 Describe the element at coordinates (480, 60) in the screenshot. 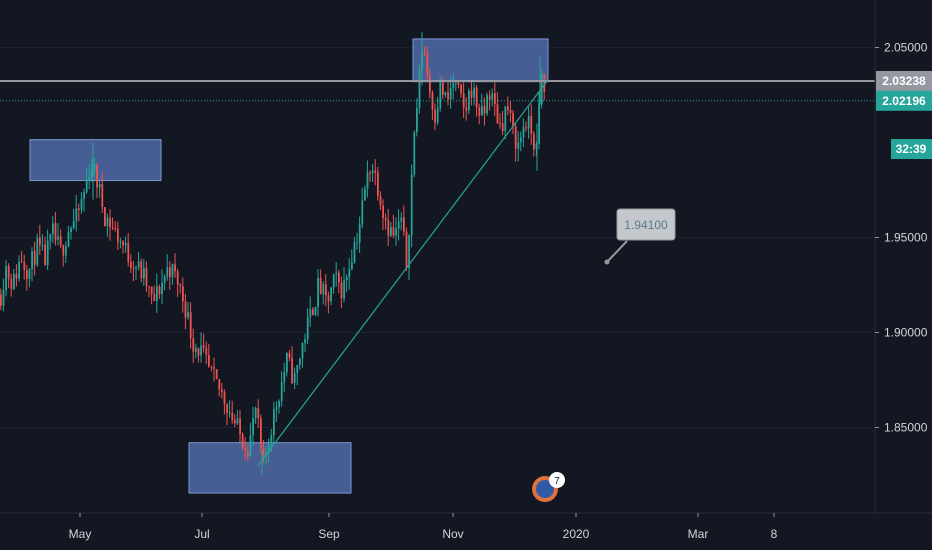

I see `supply-zone-oct` at that location.